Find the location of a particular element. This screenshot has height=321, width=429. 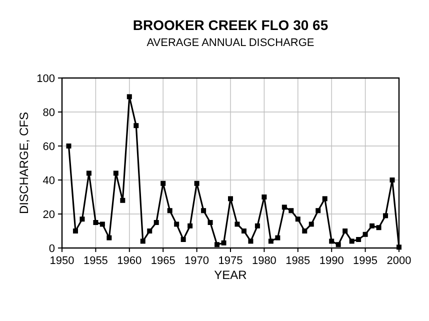

y-tick-label: 0 is located at coordinates (51, 249).